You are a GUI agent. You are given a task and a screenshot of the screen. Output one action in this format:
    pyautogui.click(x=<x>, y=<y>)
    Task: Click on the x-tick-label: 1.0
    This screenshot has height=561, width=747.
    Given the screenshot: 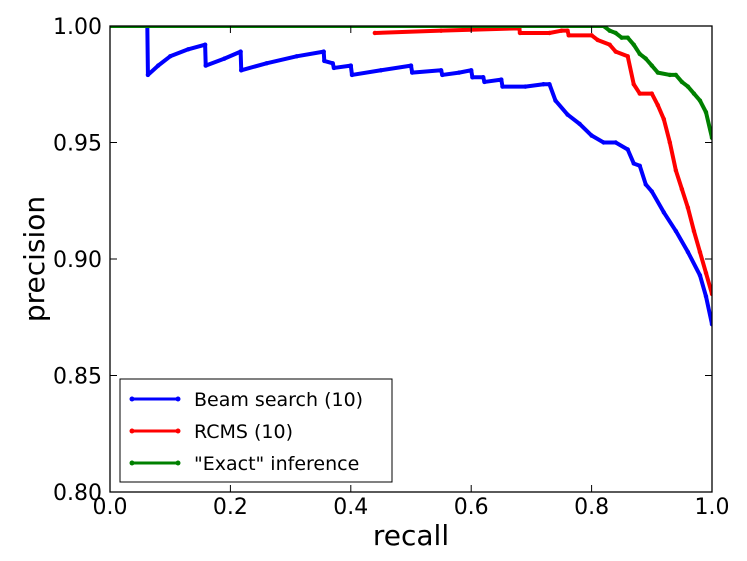 What is the action you would take?
    pyautogui.click(x=712, y=507)
    